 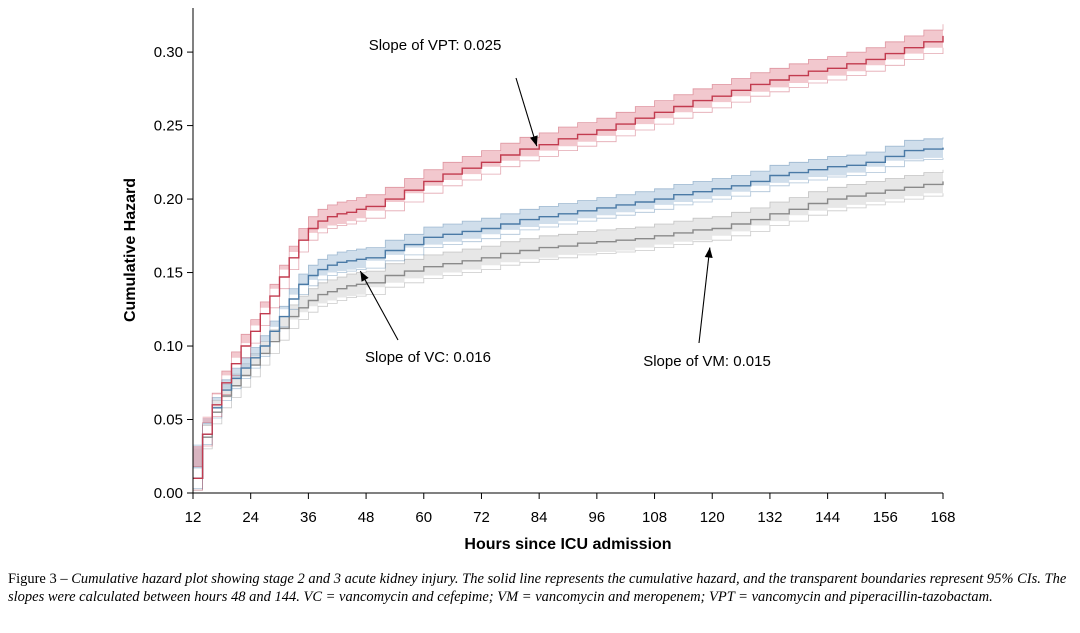 I want to click on arrowhead-vc, so click(x=364, y=276).